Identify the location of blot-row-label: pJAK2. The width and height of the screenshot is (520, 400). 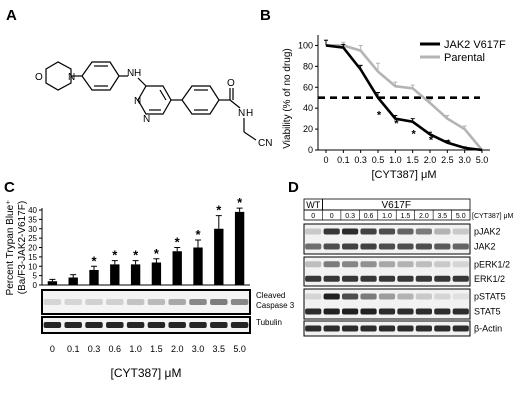
(487, 232).